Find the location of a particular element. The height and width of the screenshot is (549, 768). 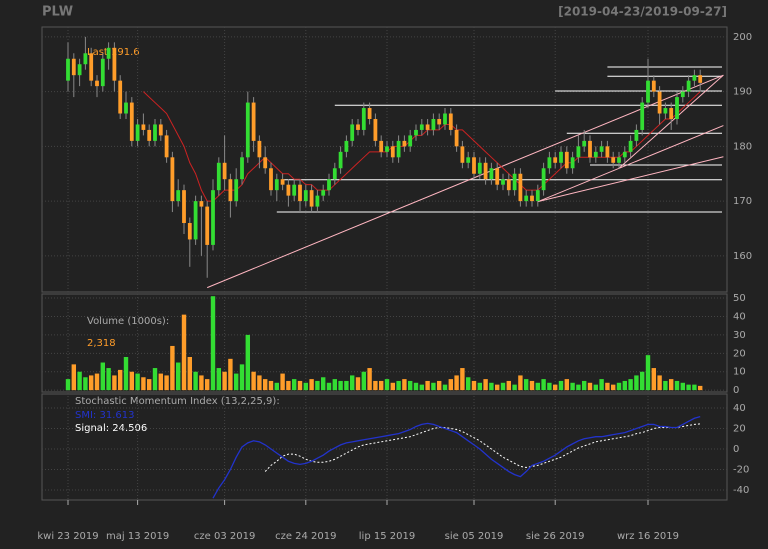

y-tick-label: 170 is located at coordinates (742, 201).